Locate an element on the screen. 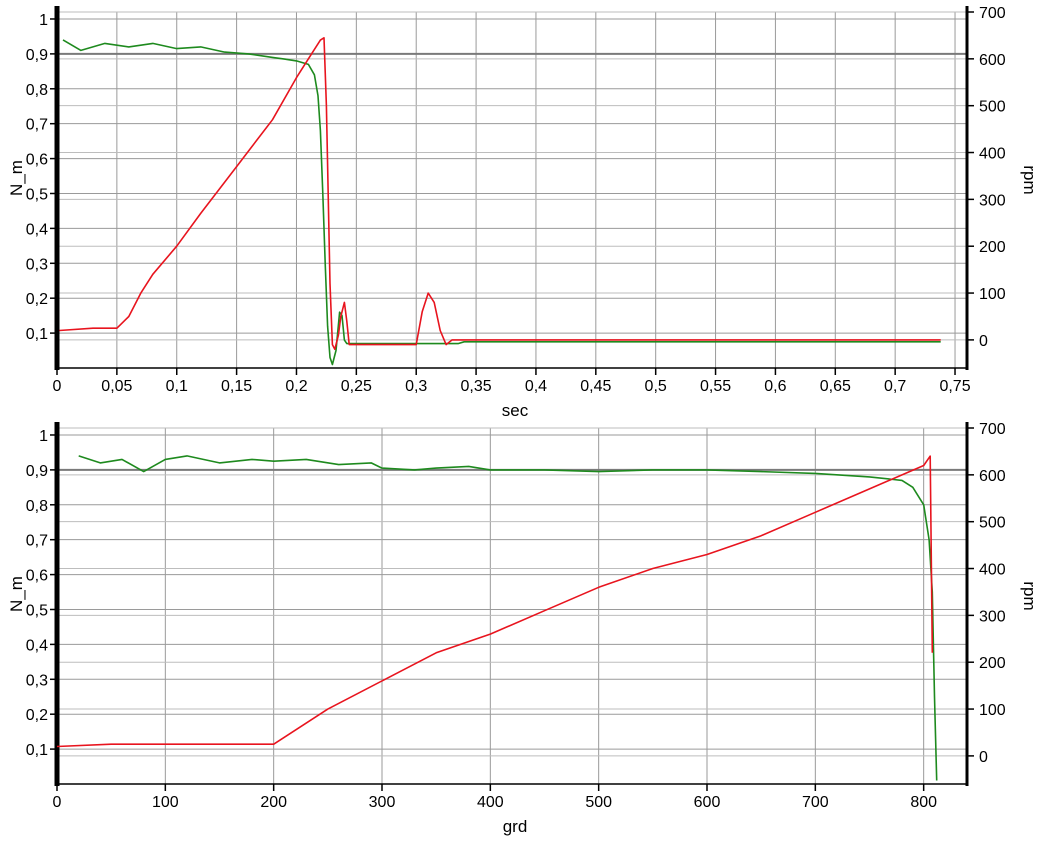  x-tick-label: 0,25 is located at coordinates (356, 386).